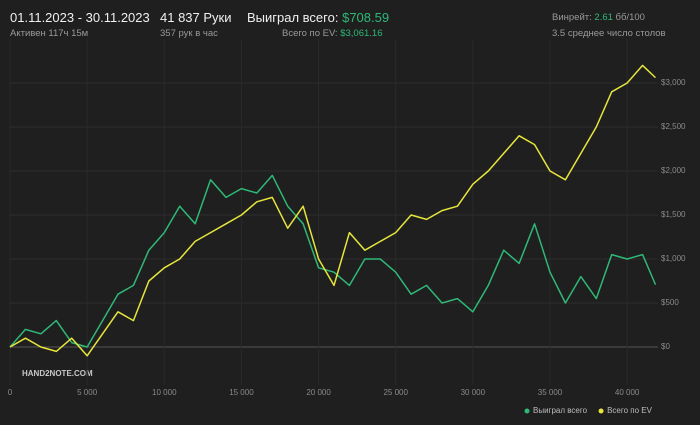 Image resolution: width=700 pixels, height=425 pixels. Describe the element at coordinates (673, 126) in the screenshot. I see `y-tick-label: $2,500` at that location.